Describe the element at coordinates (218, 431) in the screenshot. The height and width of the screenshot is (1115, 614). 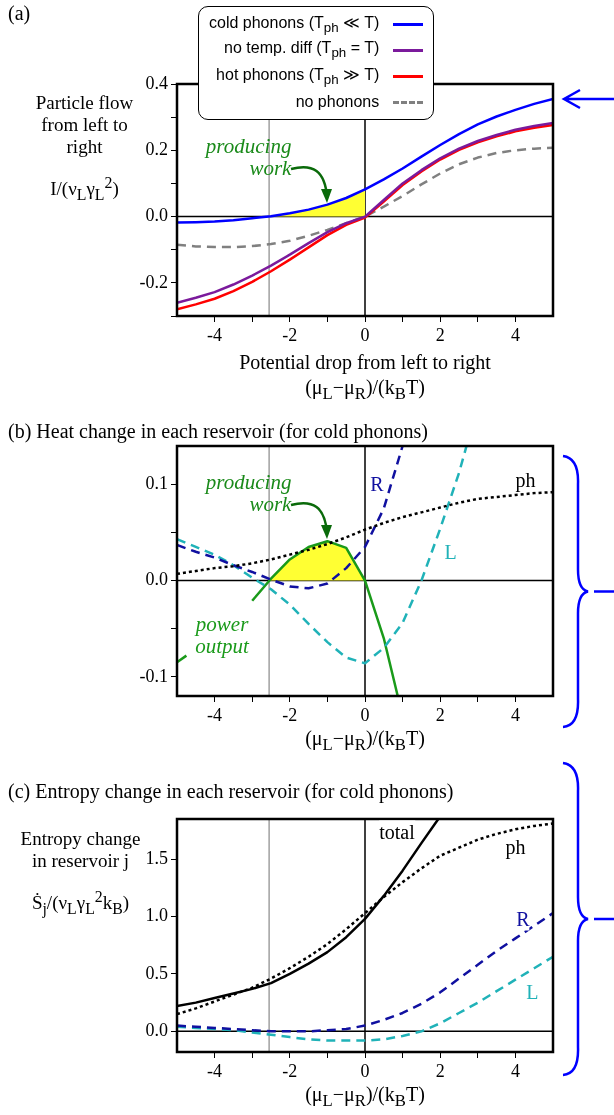
I see `chart-title: (b) Heat change in each reservoir (for cold phonons)` at that location.